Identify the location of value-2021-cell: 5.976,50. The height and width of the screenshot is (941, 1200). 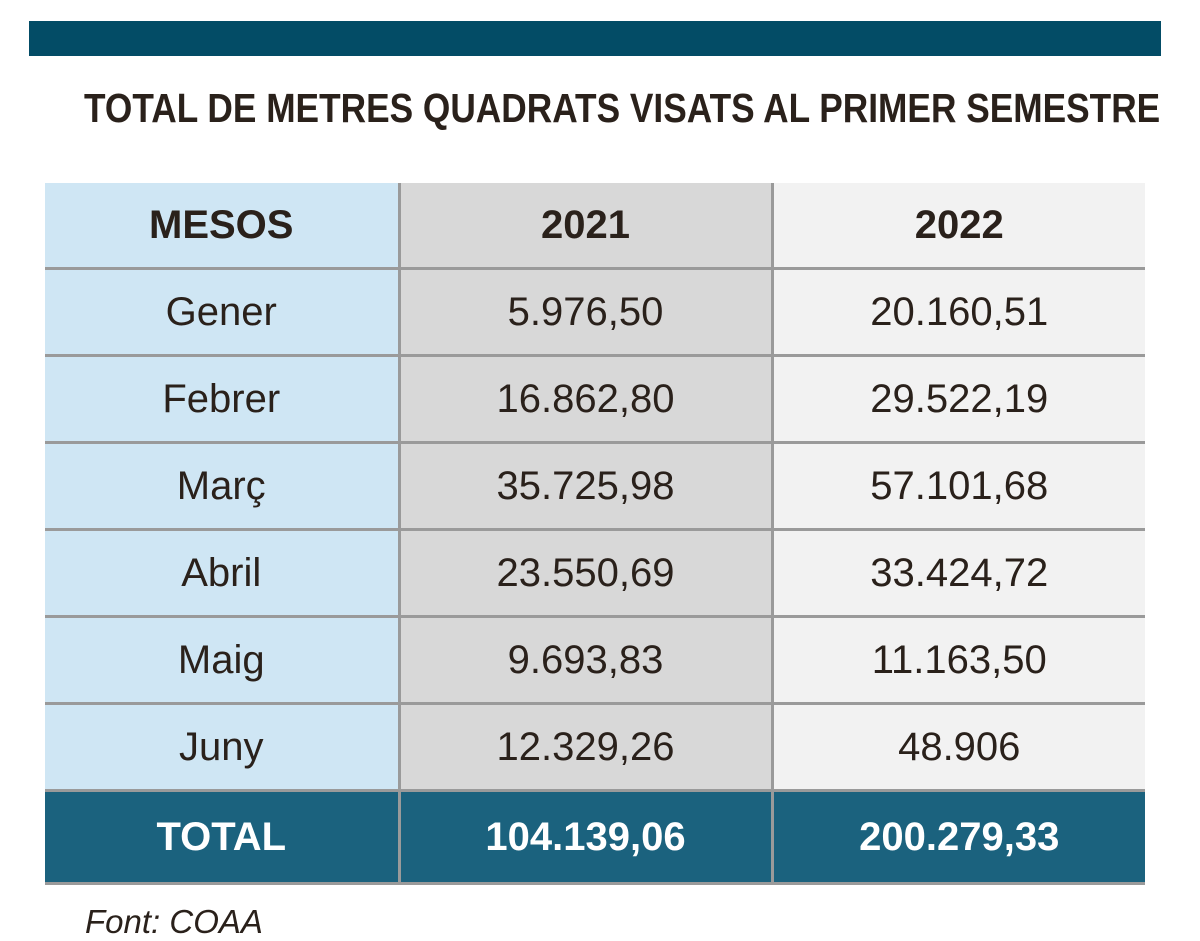
(584, 312).